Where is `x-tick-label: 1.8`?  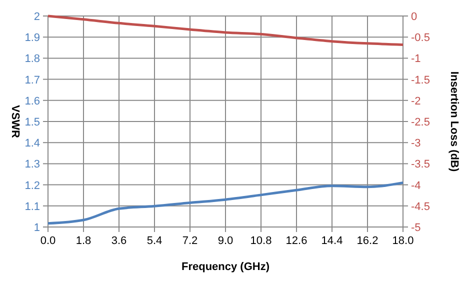 x-tick-label: 1.8 is located at coordinates (84, 241).